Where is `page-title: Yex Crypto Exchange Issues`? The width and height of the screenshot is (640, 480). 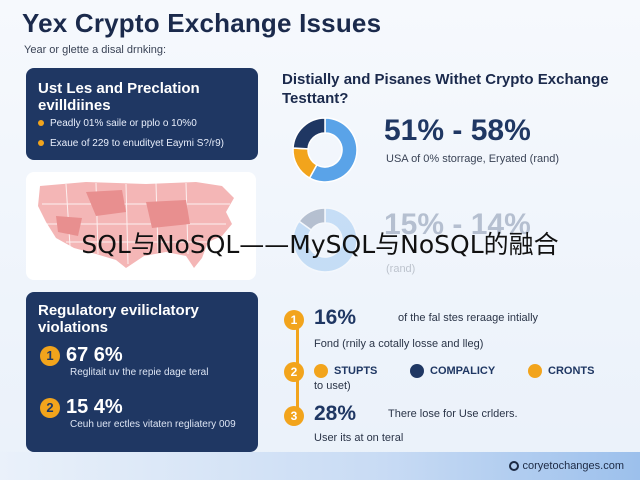 page-title: Yex Crypto Exchange Issues is located at coordinates (202, 23).